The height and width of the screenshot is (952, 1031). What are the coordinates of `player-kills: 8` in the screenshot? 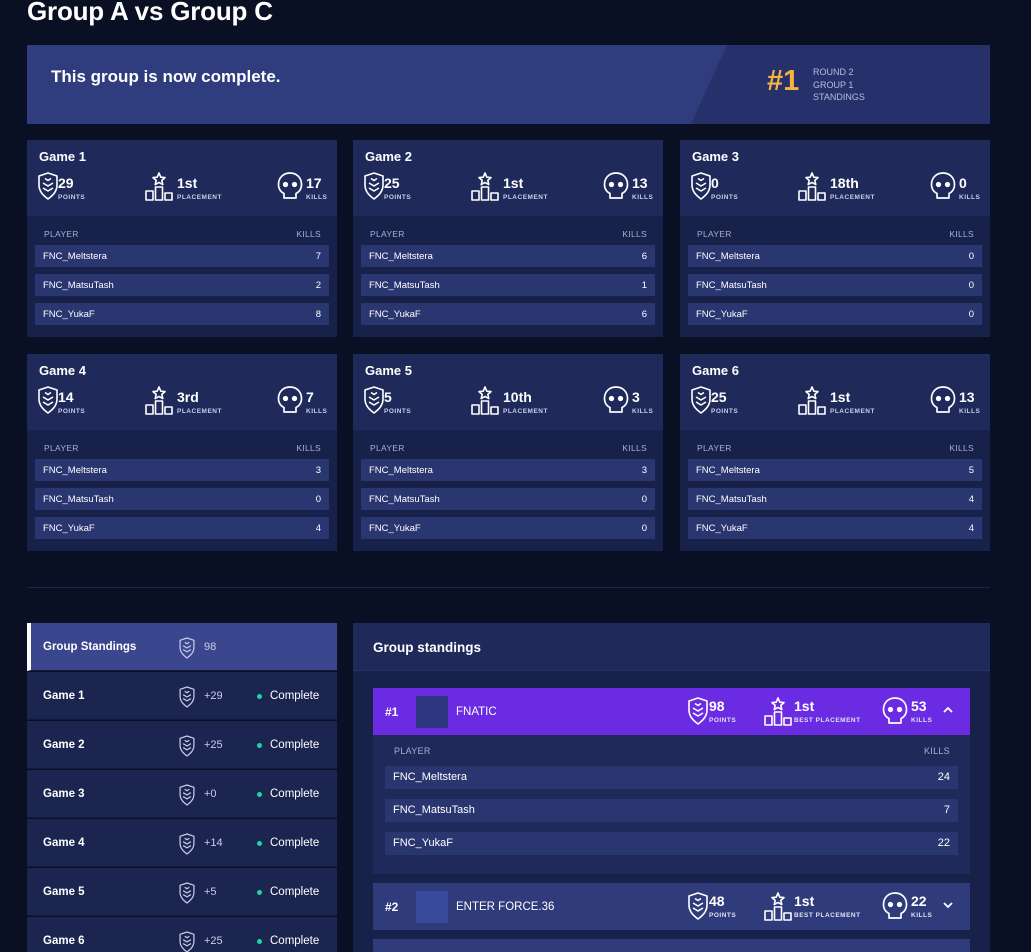 It's located at (318, 314).